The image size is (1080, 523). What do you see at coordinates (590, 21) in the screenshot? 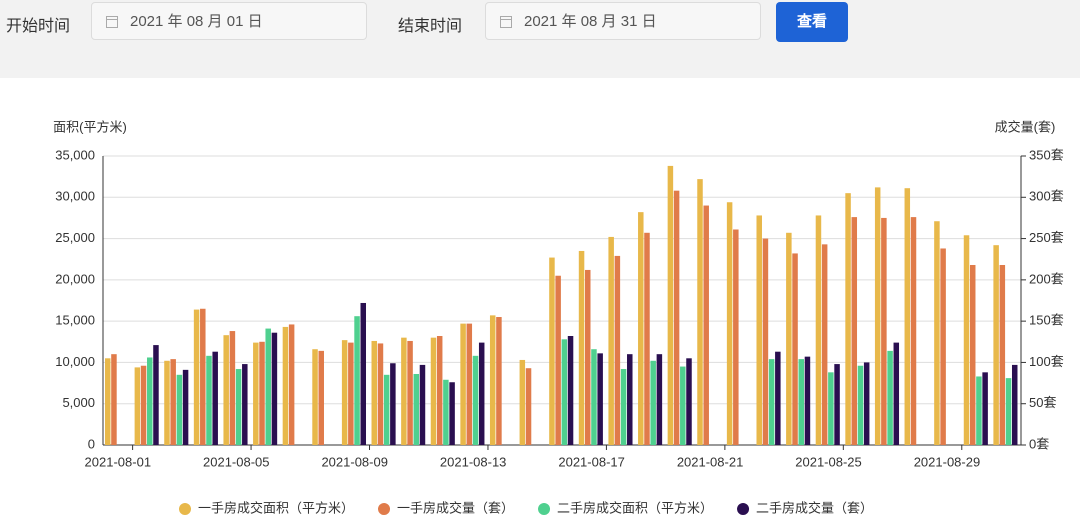
I see `end-date: 2021 年 08 月 31 日` at bounding box center [590, 21].